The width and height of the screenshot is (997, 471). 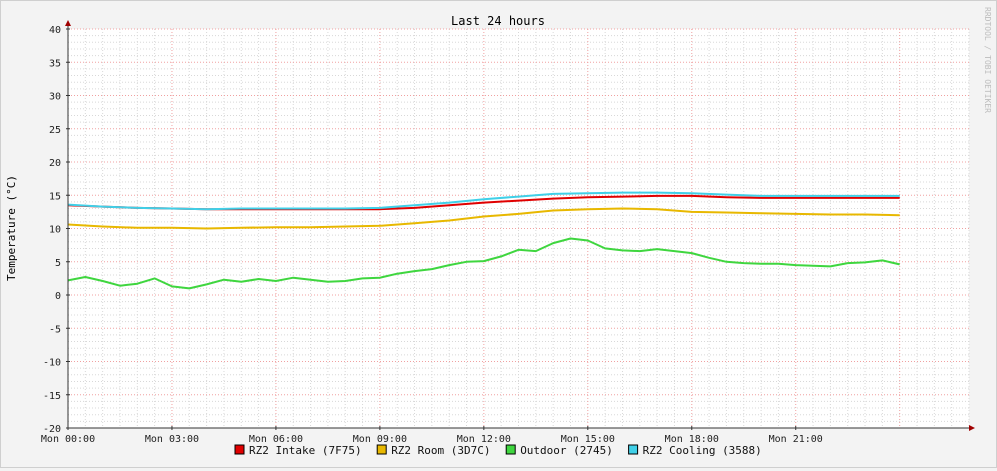 I want to click on x-tick-label: Mon 21:00, so click(x=796, y=439).